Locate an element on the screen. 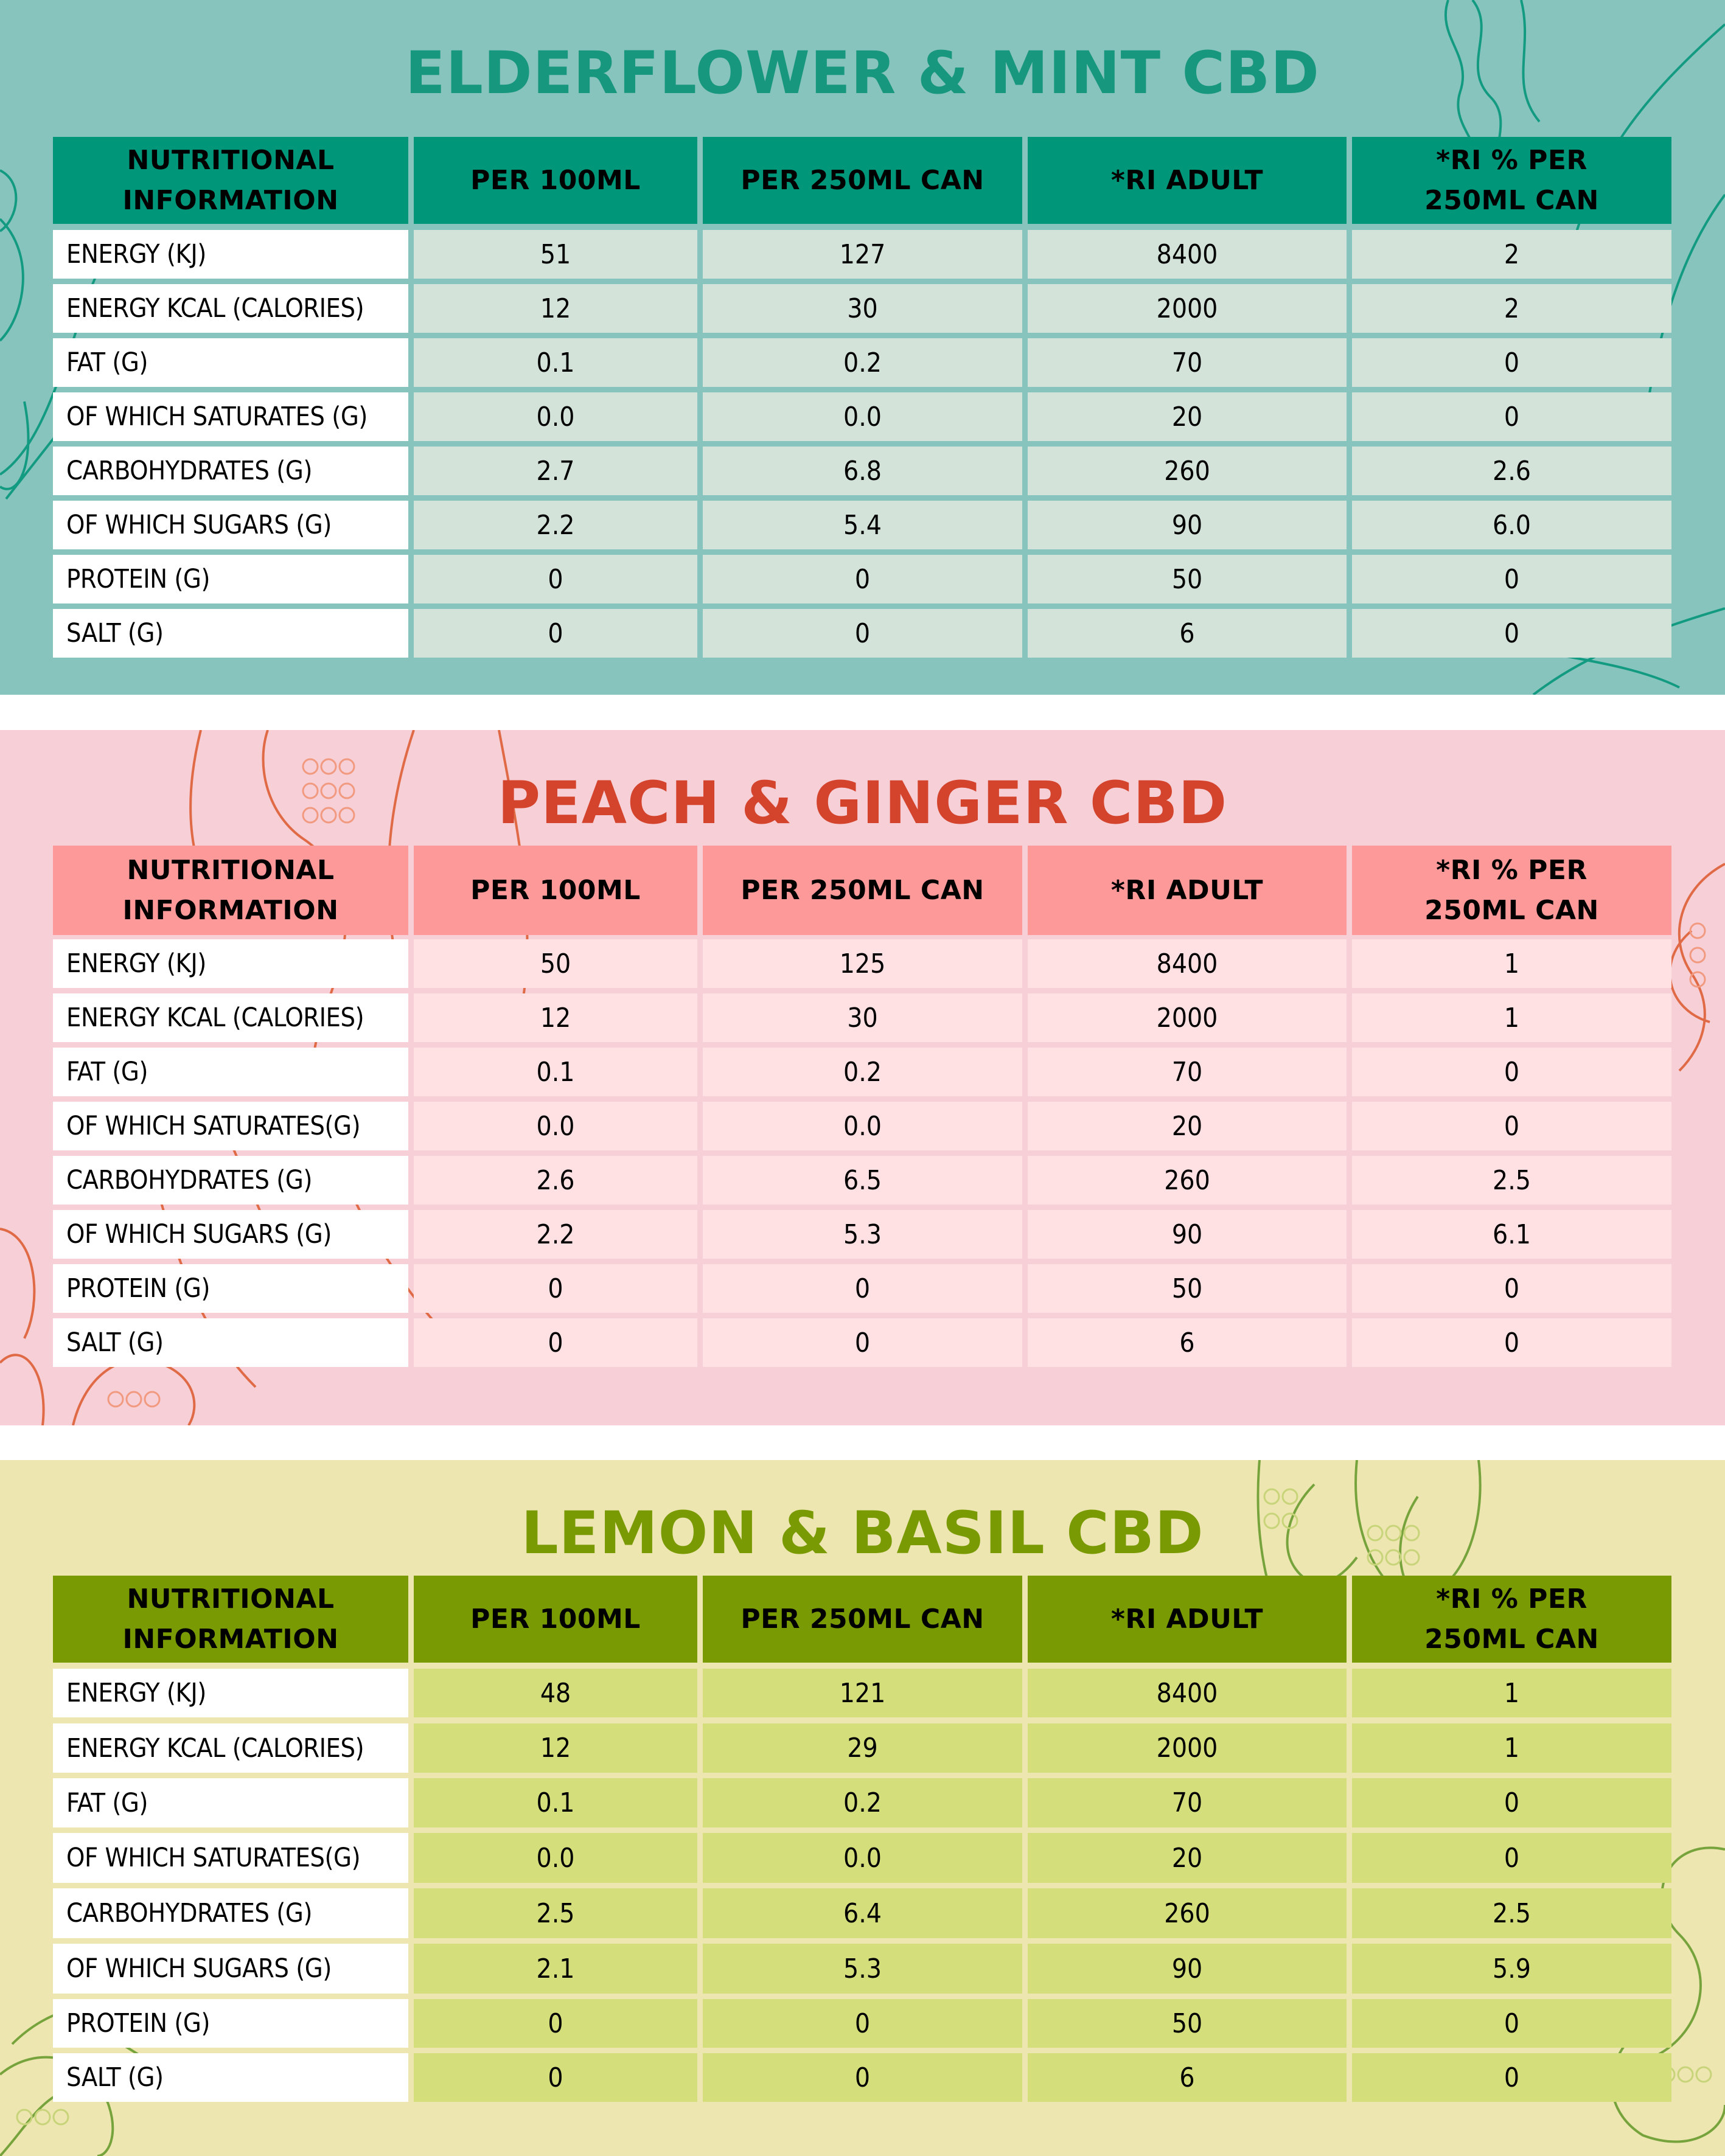 The image size is (1725, 2156). value-per-100ml: 50 is located at coordinates (556, 964).